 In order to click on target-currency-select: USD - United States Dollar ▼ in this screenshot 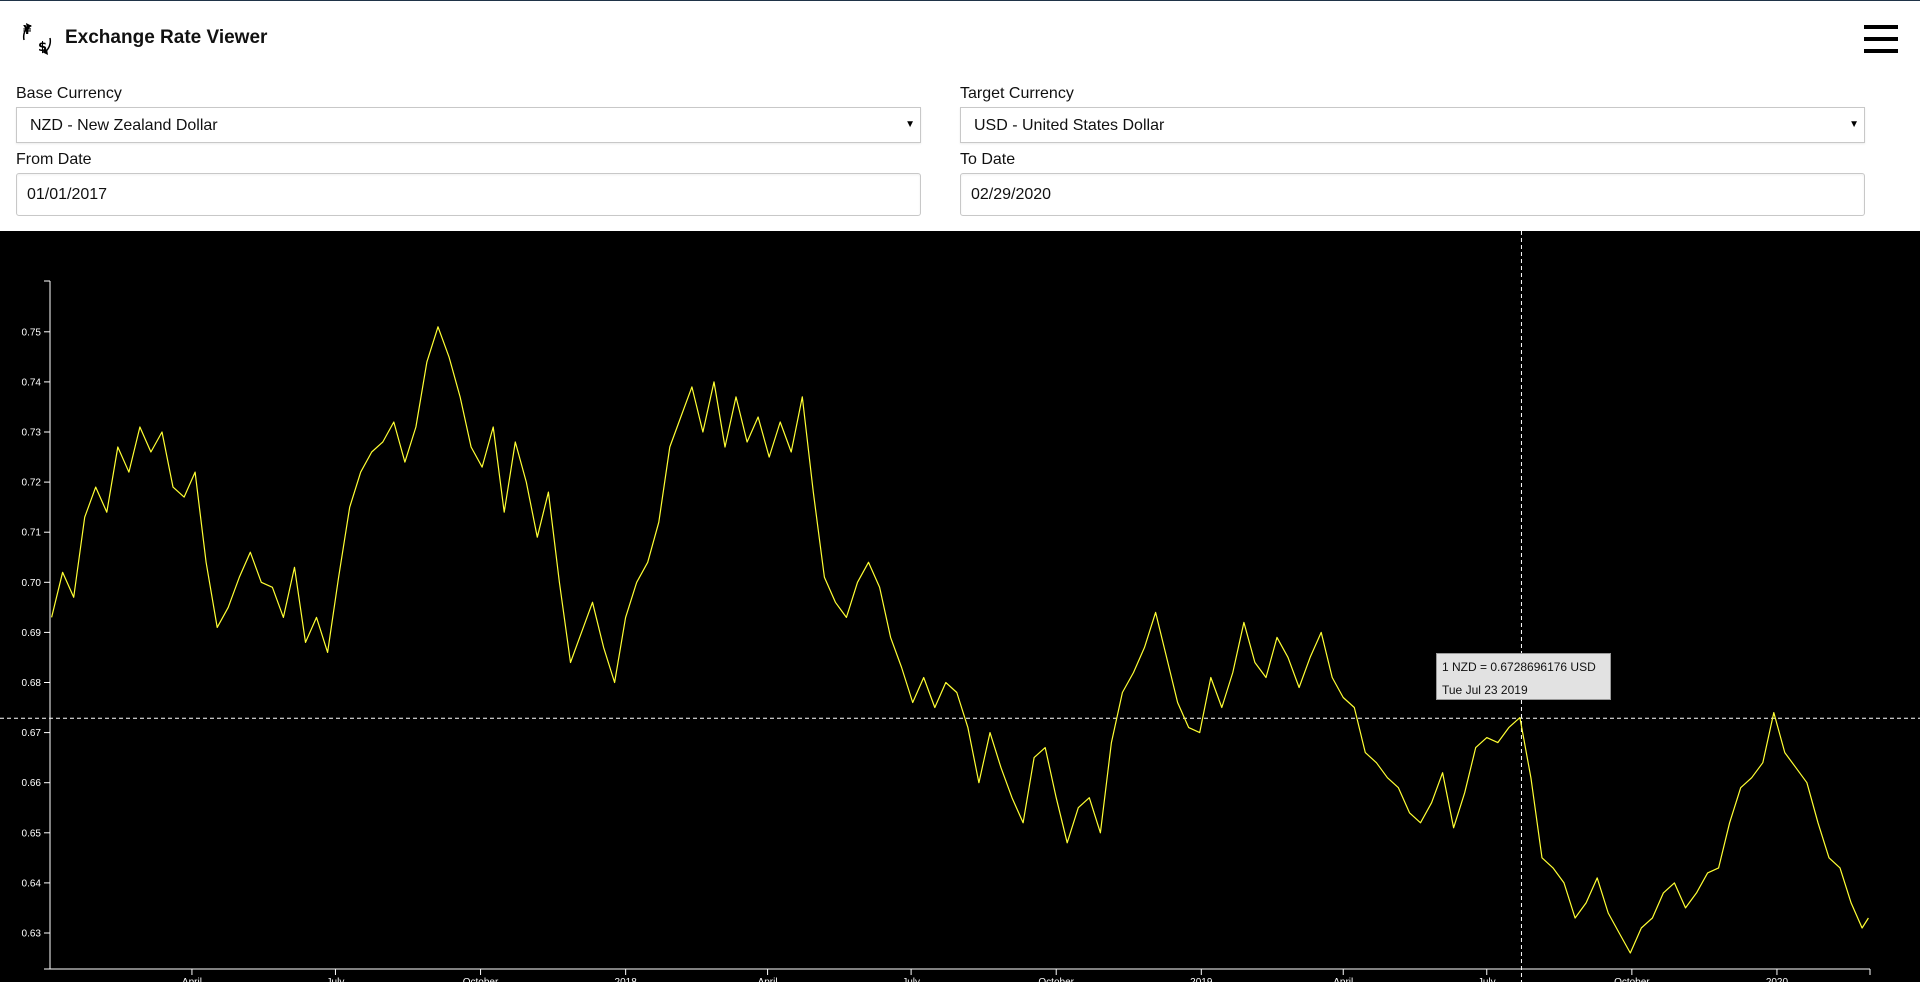, I will do `click(1412, 125)`.